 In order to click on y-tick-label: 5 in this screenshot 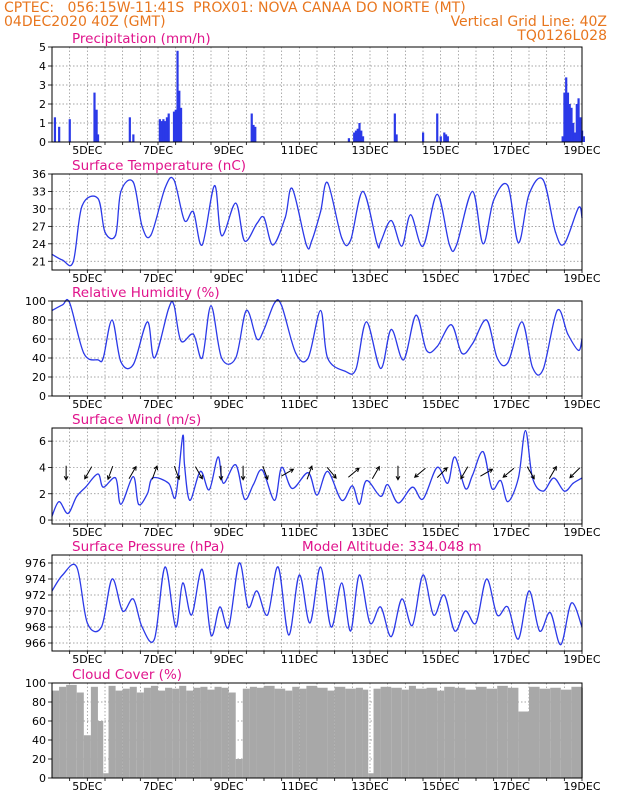, I will do `click(42, 47)`.